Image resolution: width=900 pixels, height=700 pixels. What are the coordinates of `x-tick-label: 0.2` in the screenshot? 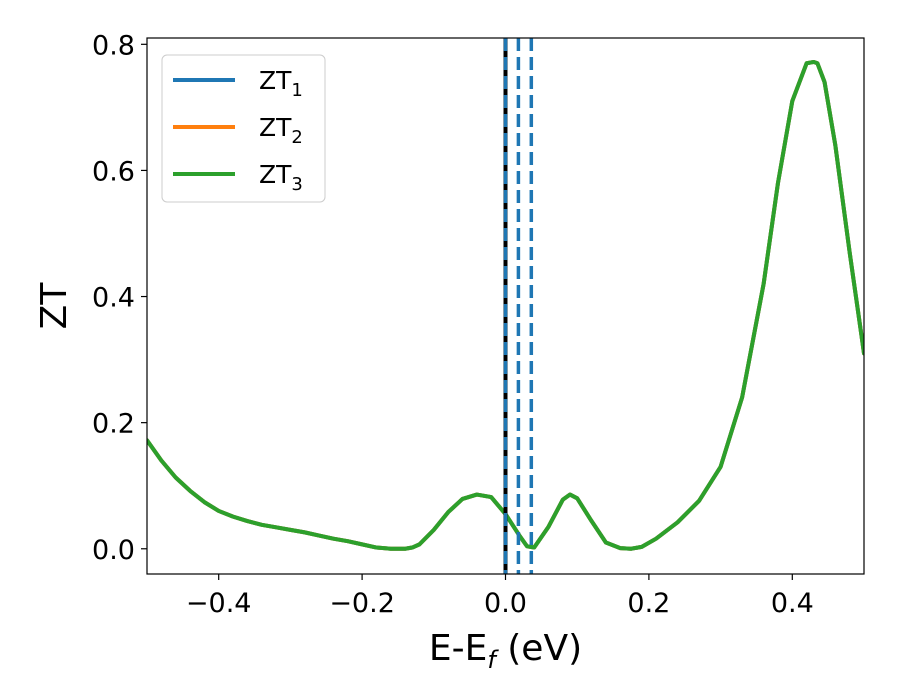 It's located at (648, 603).